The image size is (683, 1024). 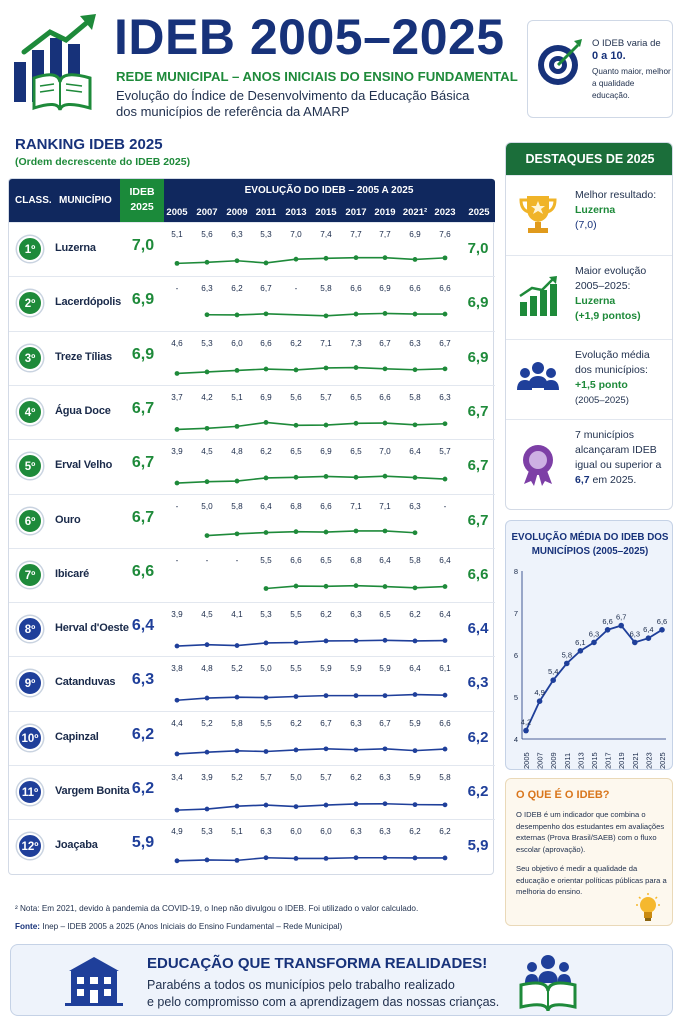 I want to click on year-value-label: 6,7, so click(x=445, y=343).